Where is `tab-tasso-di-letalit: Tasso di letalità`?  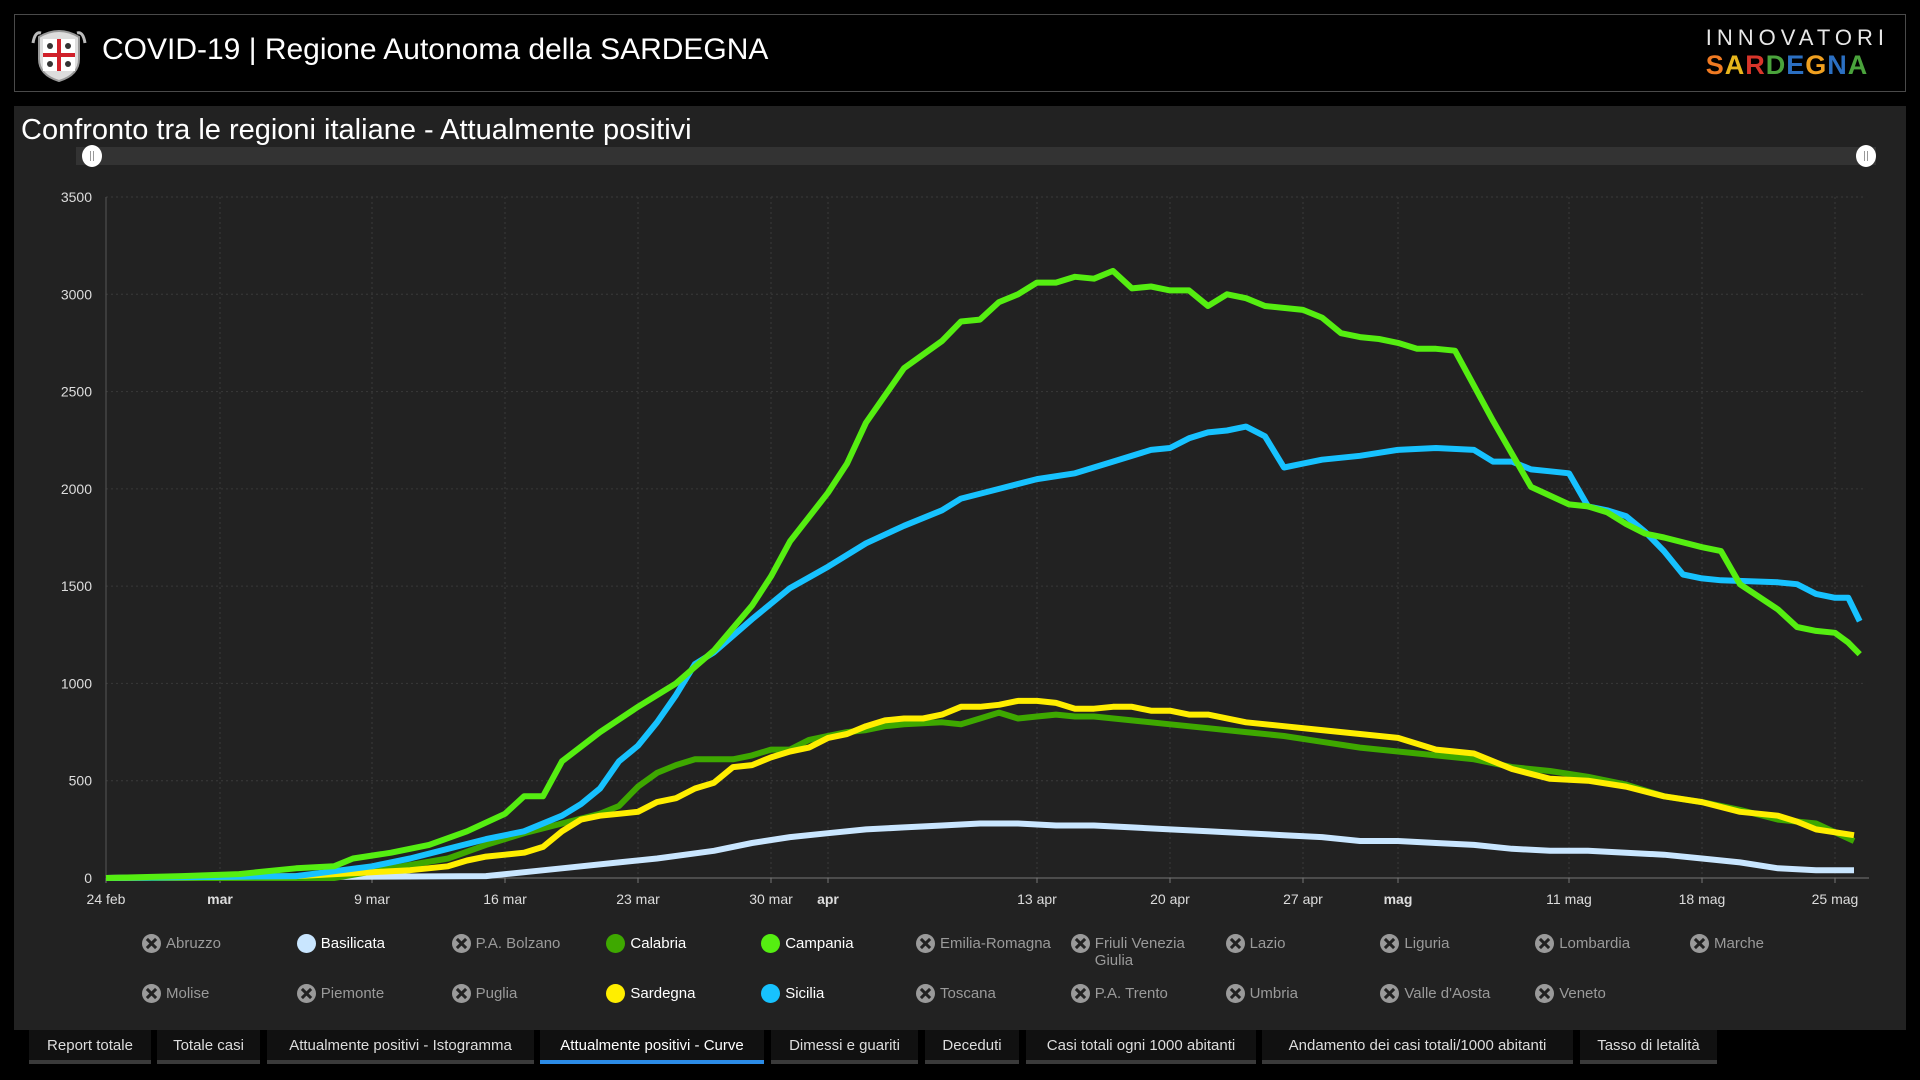
tab-tasso-di-letalit: Tasso di letalità is located at coordinates (1648, 1047).